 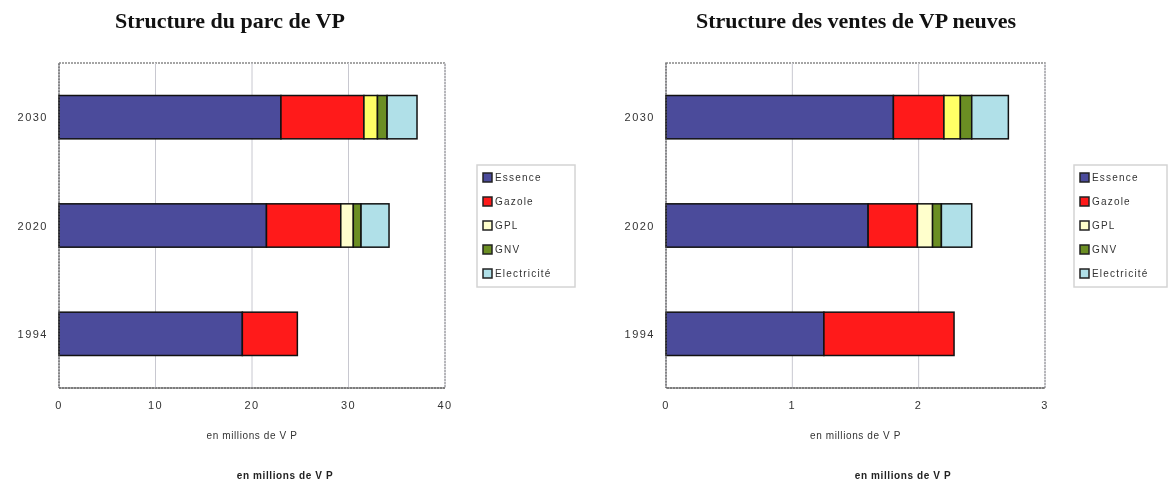 What do you see at coordinates (252, 405) in the screenshot?
I see `x-tick-label: 20` at bounding box center [252, 405].